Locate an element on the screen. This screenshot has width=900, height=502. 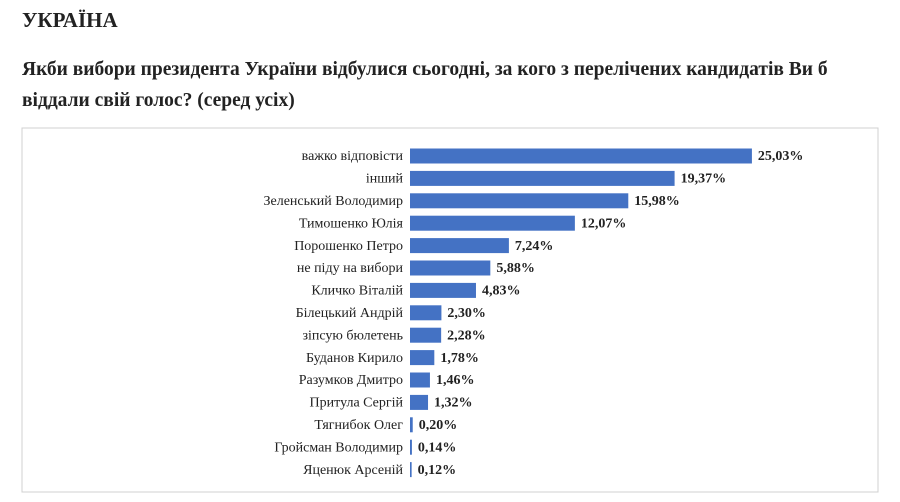
category-label: Кличко Віталій is located at coordinates (357, 291).